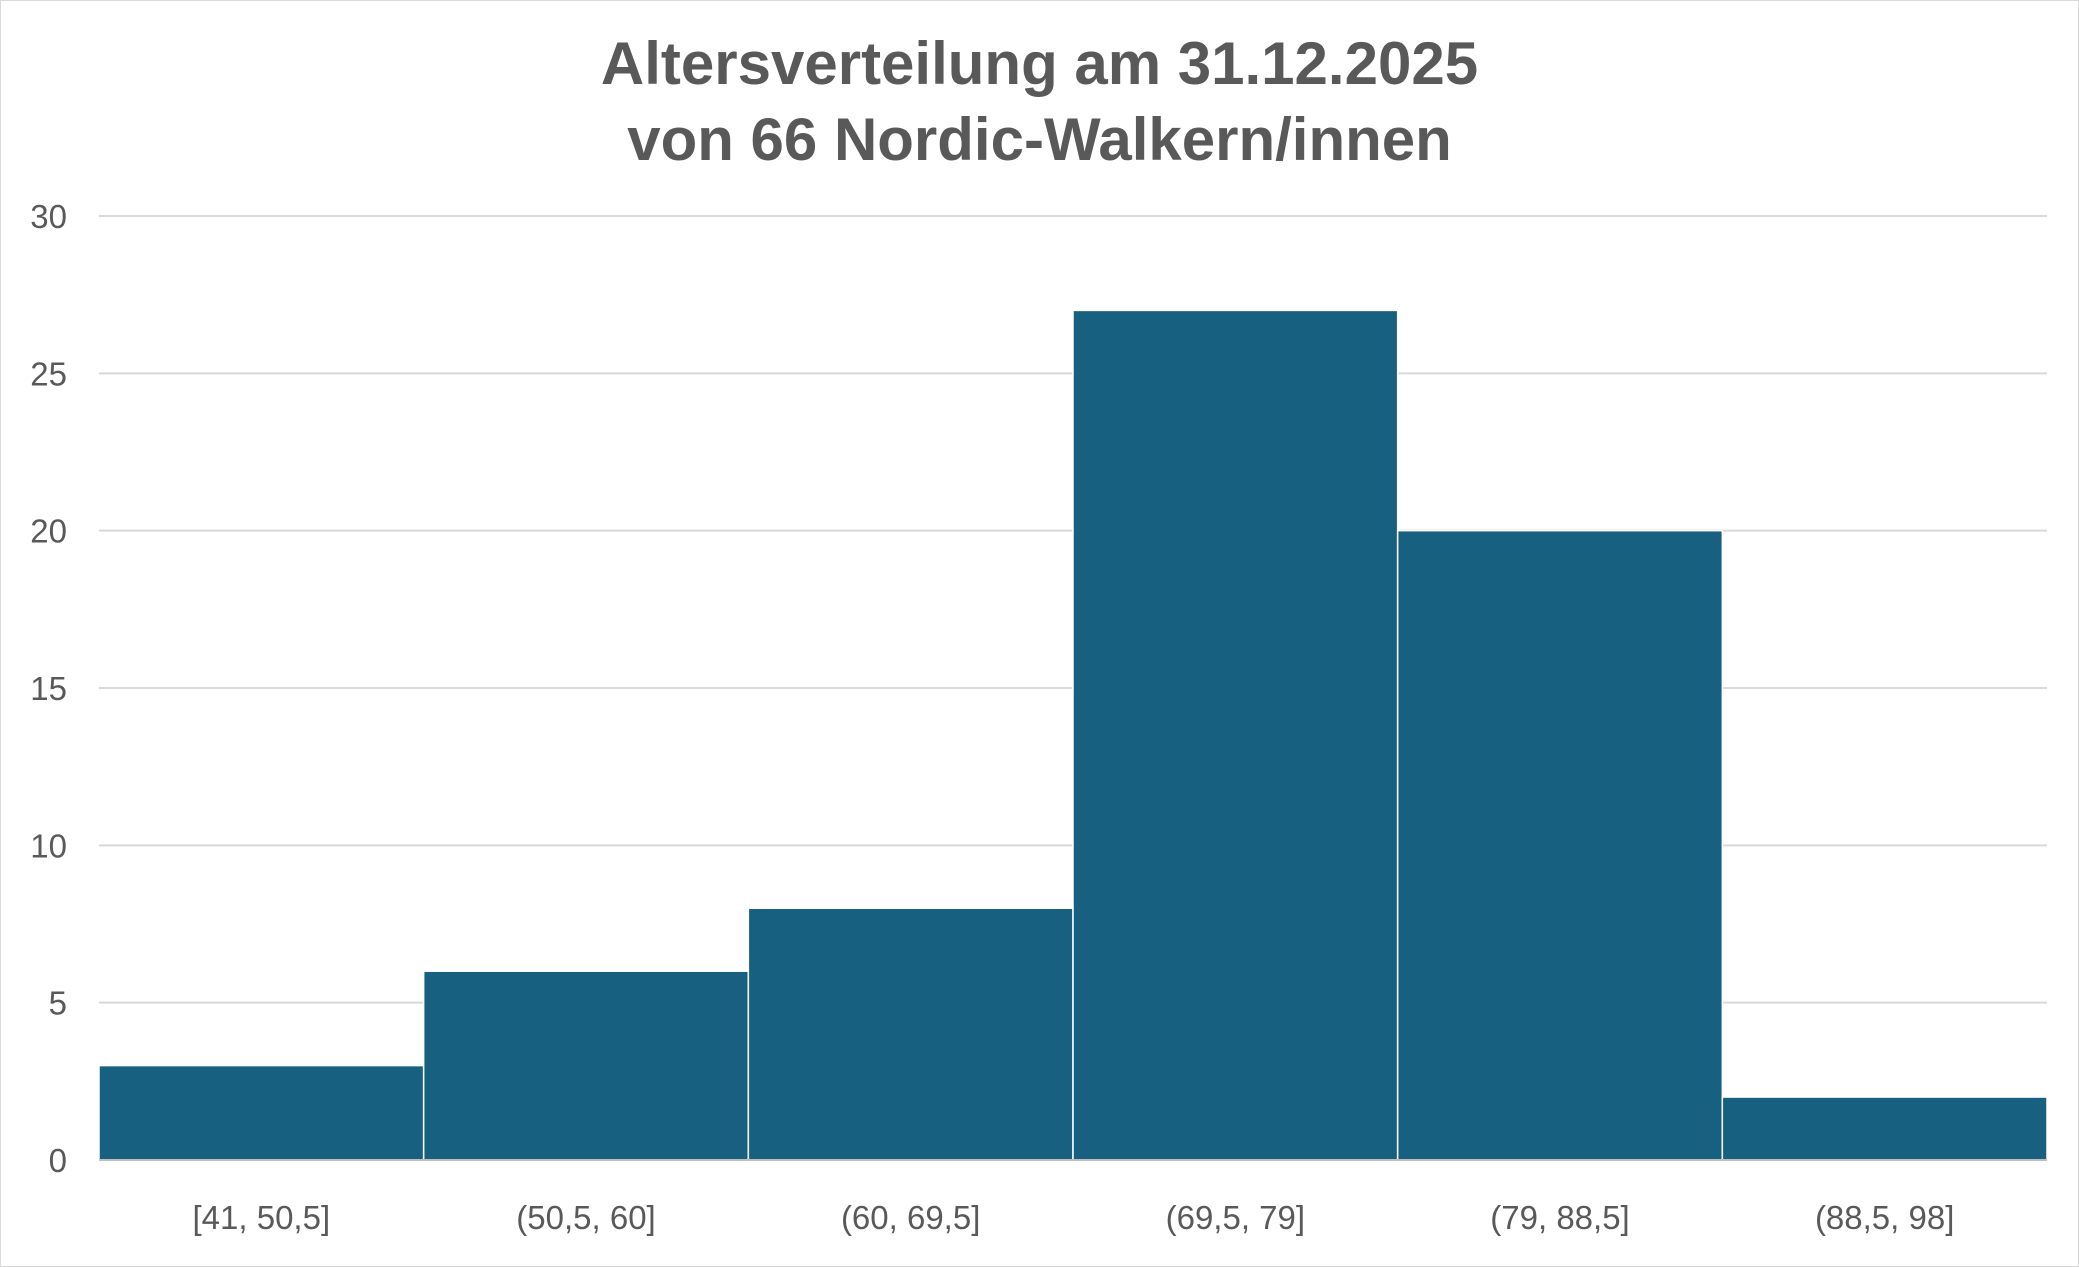 This screenshot has width=2079, height=1267. What do you see at coordinates (48, 845) in the screenshot?
I see `y-tick-label: 10` at bounding box center [48, 845].